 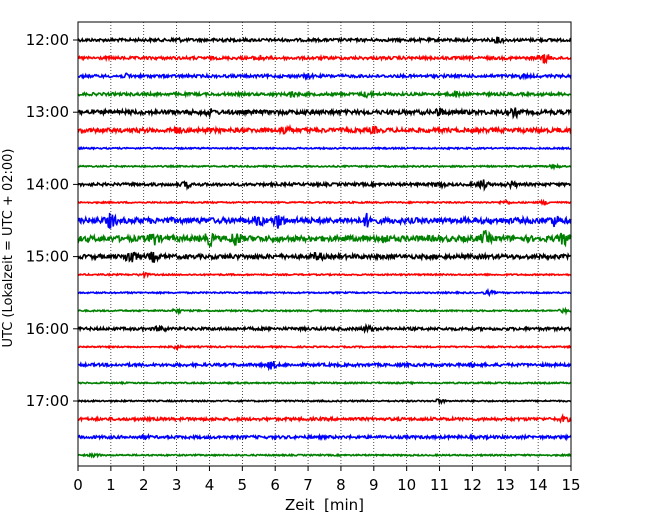 What do you see at coordinates (374, 485) in the screenshot?
I see `x-tick-label: 9` at bounding box center [374, 485].